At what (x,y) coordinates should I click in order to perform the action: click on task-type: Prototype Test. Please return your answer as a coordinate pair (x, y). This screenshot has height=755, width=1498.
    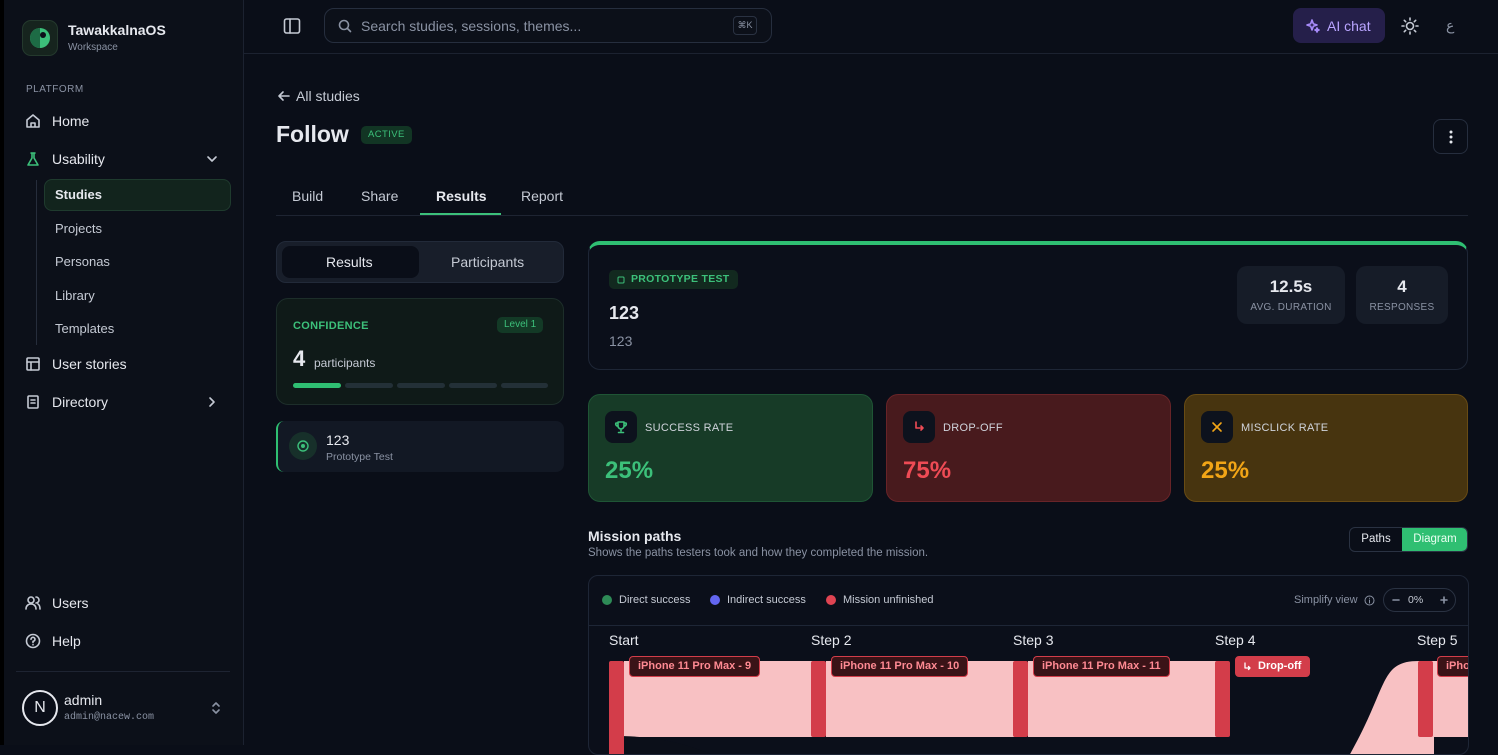
    Looking at the image, I should click on (359, 457).